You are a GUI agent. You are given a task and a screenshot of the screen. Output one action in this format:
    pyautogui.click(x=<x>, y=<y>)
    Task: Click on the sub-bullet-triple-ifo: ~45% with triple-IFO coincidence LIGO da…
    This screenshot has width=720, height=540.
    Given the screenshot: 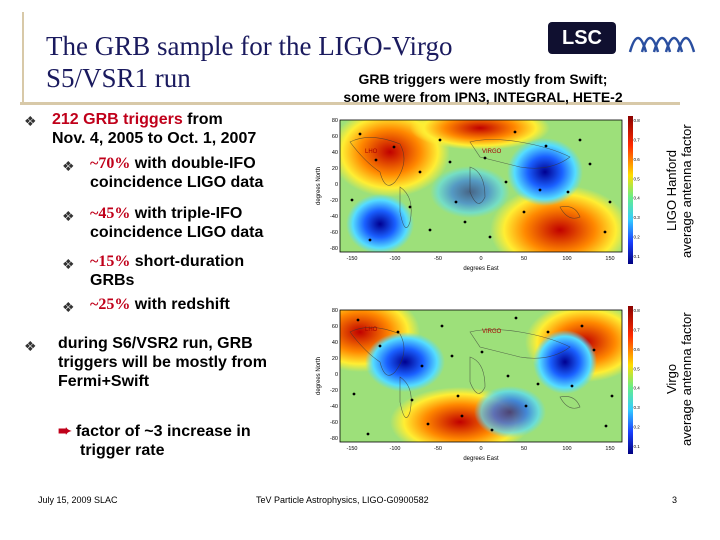 What is the action you would take?
    pyautogui.click(x=176, y=223)
    